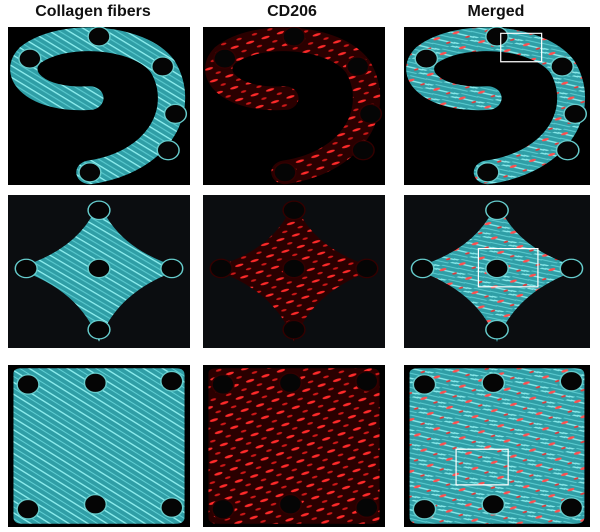 The height and width of the screenshot is (532, 600). Describe the element at coordinates (292, 11) in the screenshot. I see `column-header: CD206` at that location.